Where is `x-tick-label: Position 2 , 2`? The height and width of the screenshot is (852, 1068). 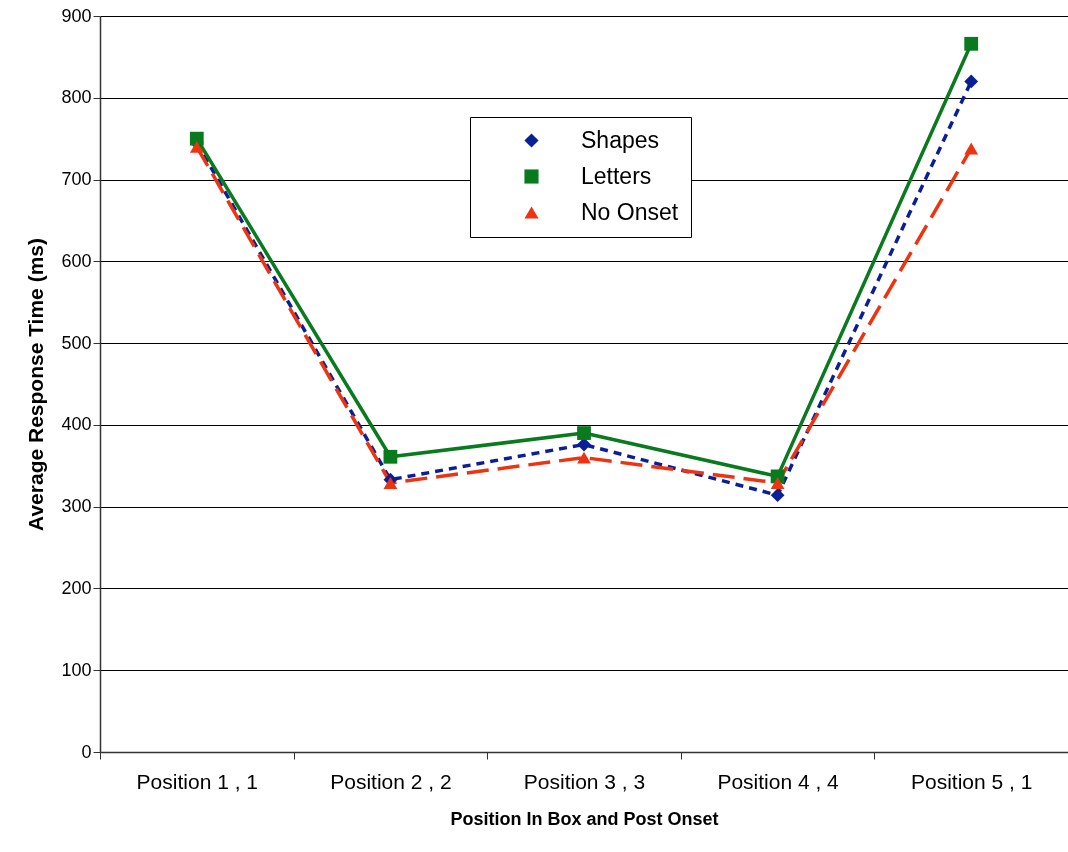 x-tick-label: Position 2 , 2 is located at coordinates (391, 781).